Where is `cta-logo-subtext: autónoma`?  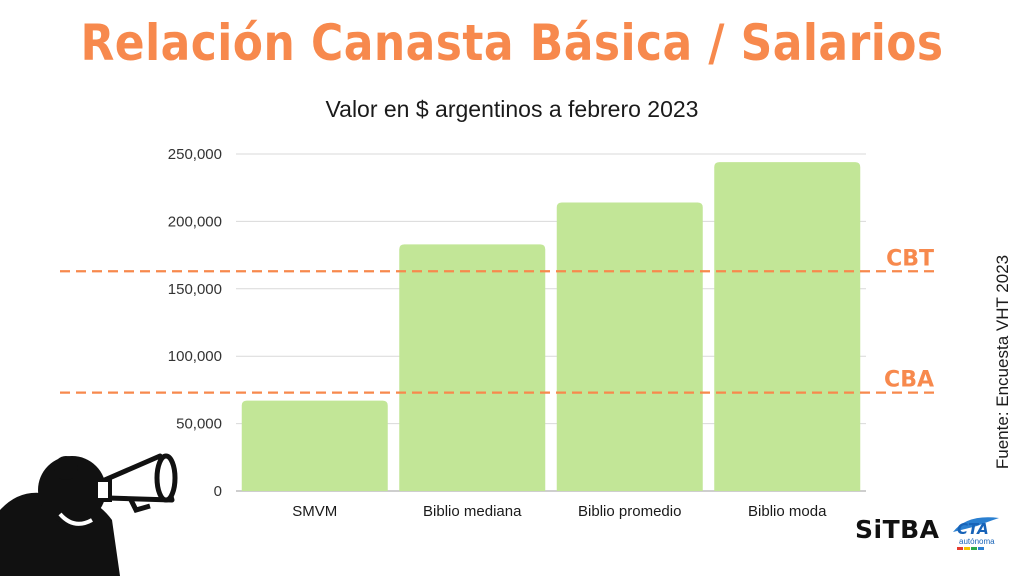 cta-logo-subtext: autónoma is located at coordinates (977, 541).